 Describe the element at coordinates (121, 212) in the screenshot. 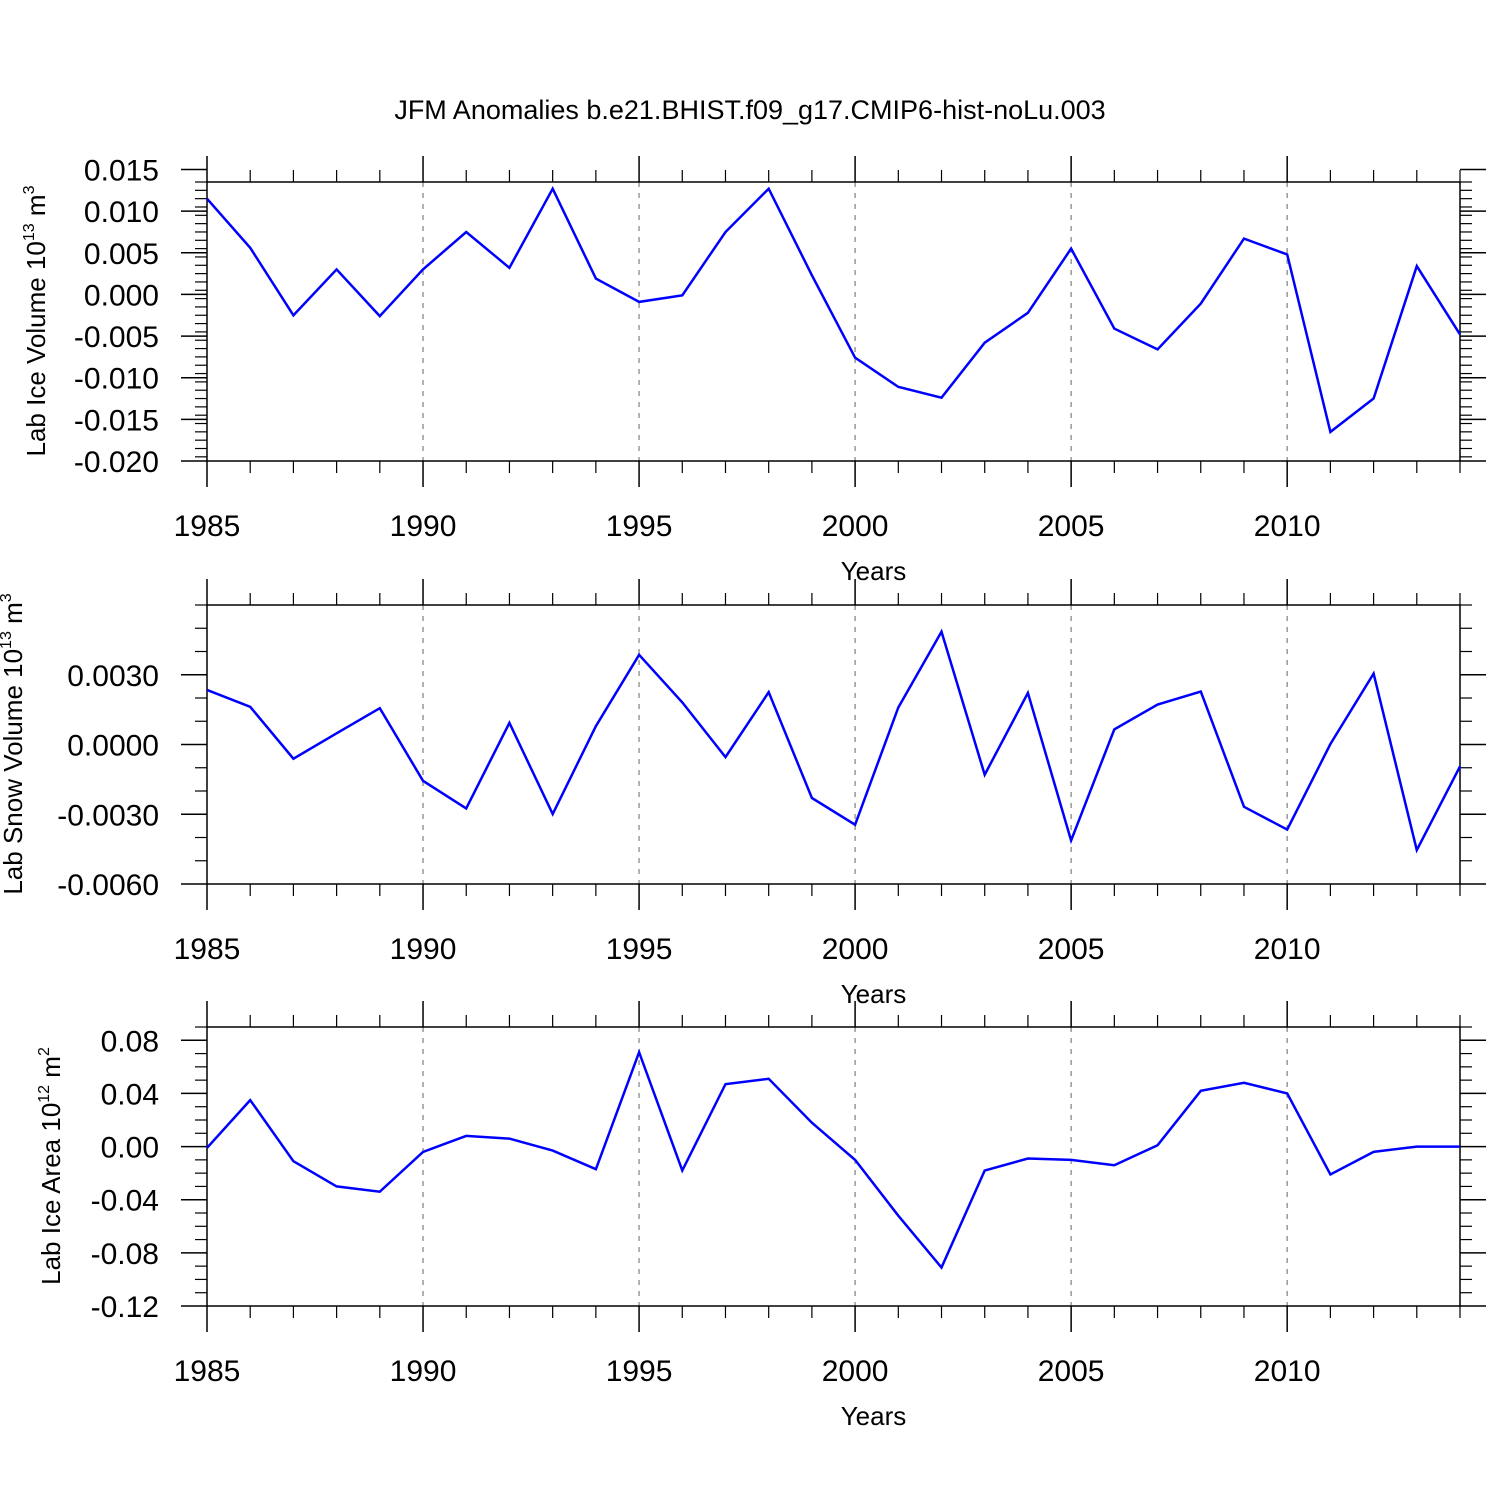

I see `y-tick-label: 0.010` at that location.